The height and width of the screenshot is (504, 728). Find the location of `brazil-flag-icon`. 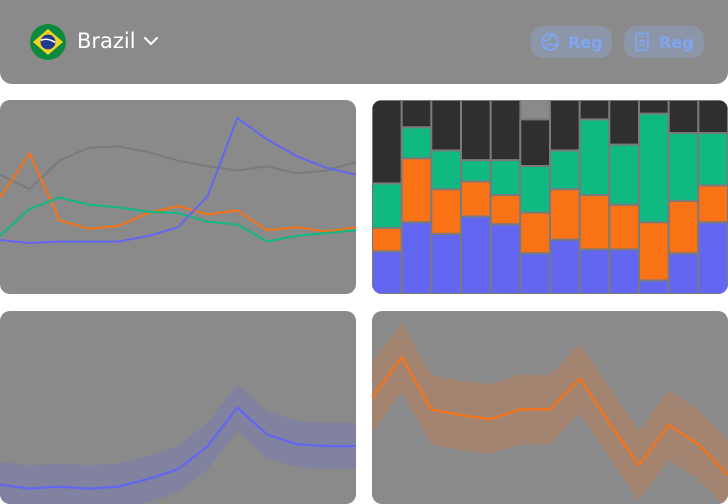

brazil-flag-icon is located at coordinates (48, 42).